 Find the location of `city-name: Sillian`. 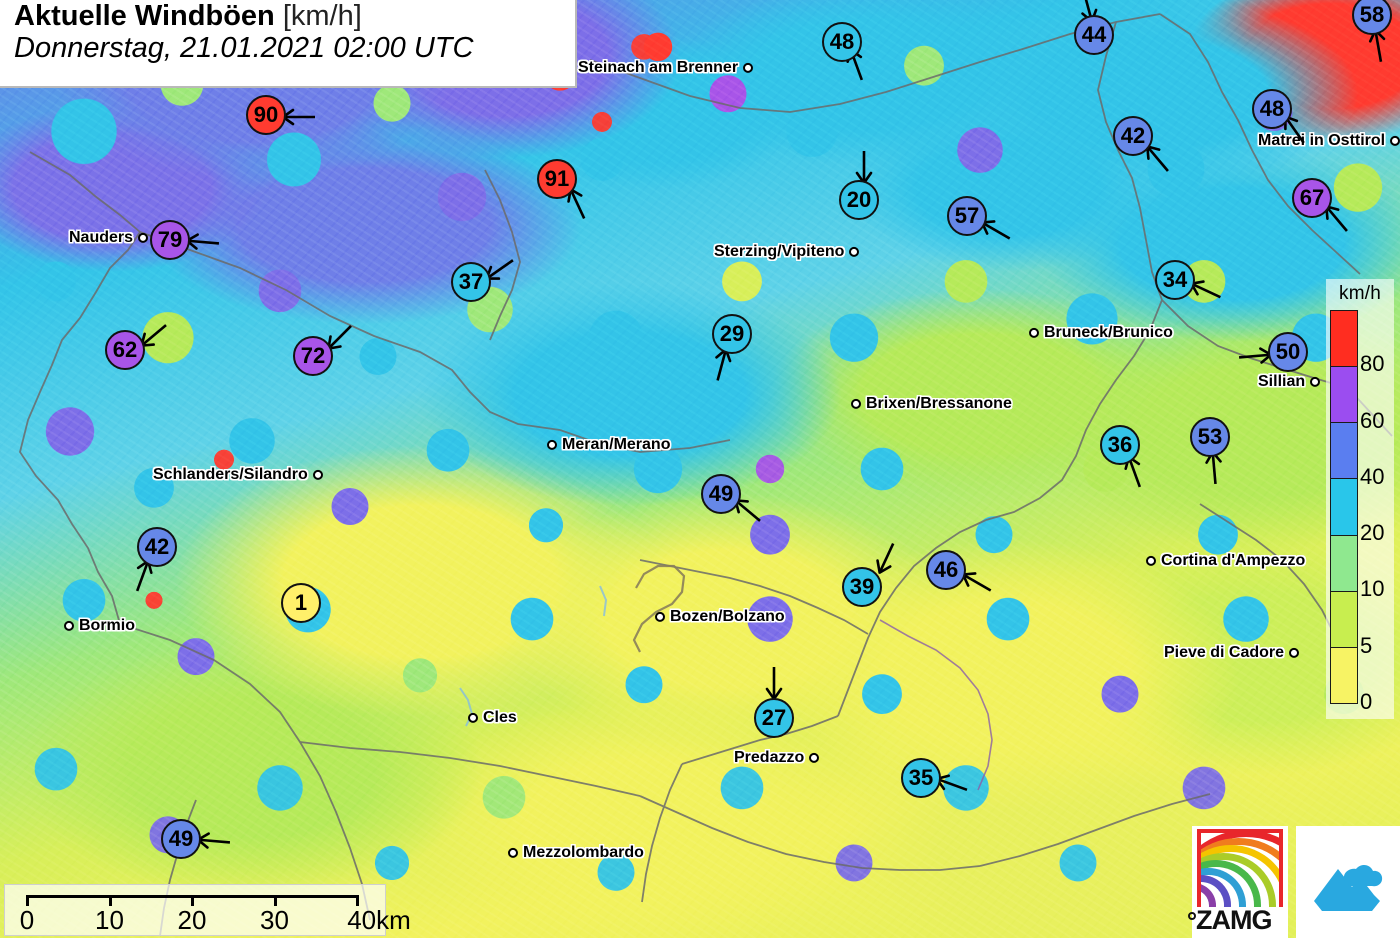

city-name: Sillian is located at coordinates (1282, 381).